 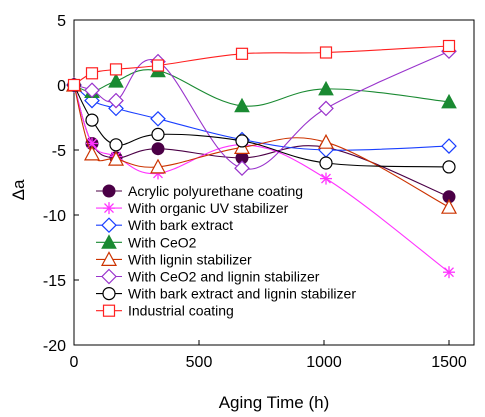 I want to click on legend-item: Acrylic polyurethane coating, so click(x=199, y=191).